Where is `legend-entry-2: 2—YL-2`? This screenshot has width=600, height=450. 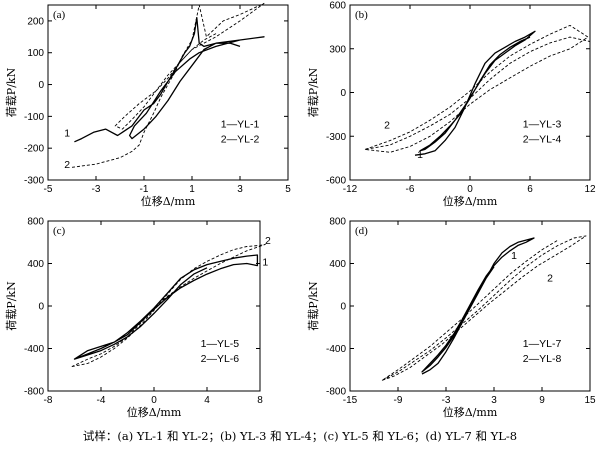 legend-entry-2: 2—YL-2 is located at coordinates (240, 140).